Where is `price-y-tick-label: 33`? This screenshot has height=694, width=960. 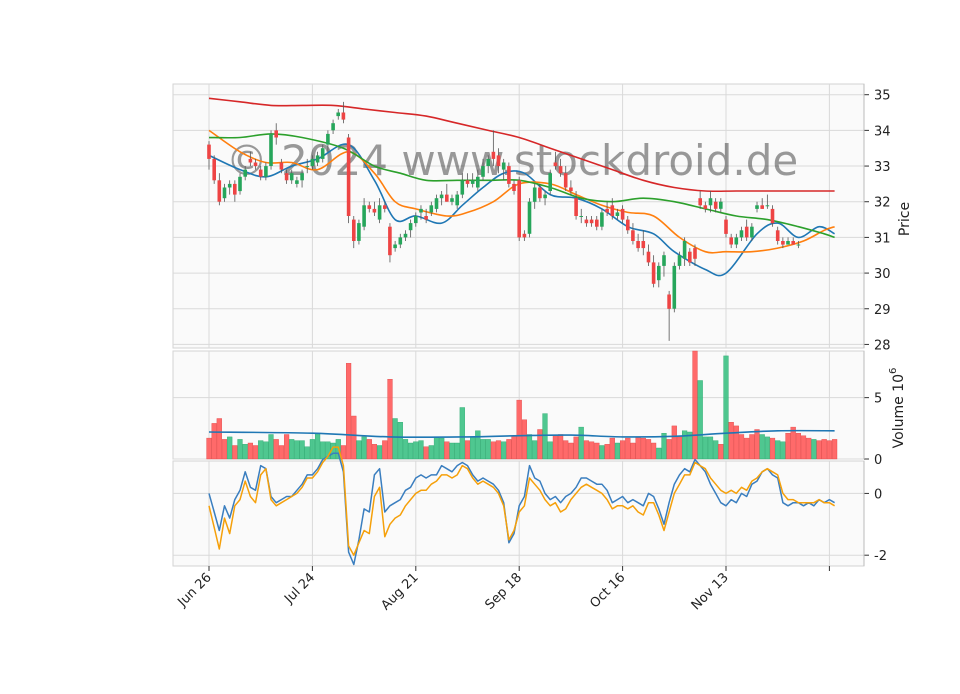 price-y-tick-label: 33 is located at coordinates (882, 167).